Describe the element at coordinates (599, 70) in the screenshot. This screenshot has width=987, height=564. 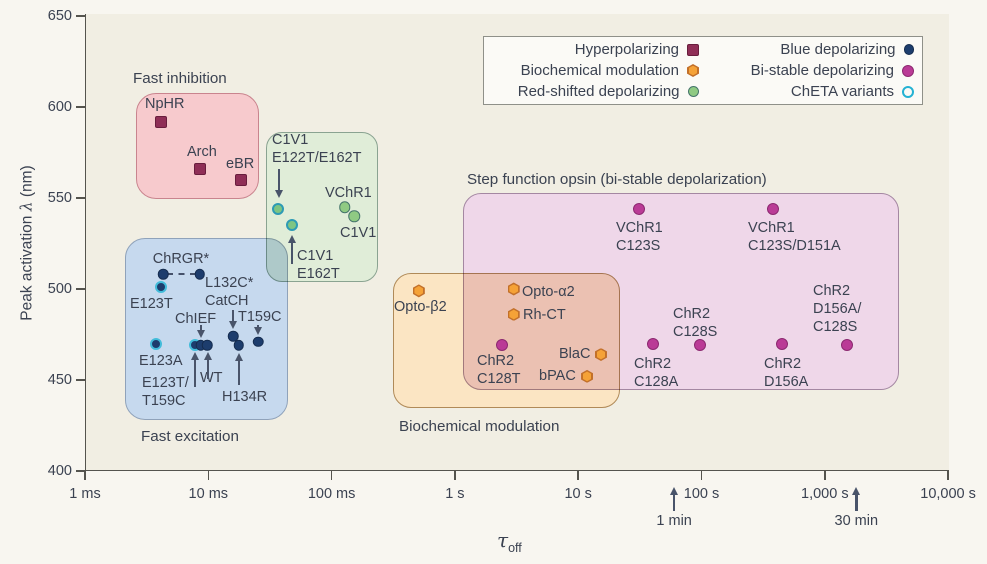
I see `legend-label: Biochemical modulation` at that location.